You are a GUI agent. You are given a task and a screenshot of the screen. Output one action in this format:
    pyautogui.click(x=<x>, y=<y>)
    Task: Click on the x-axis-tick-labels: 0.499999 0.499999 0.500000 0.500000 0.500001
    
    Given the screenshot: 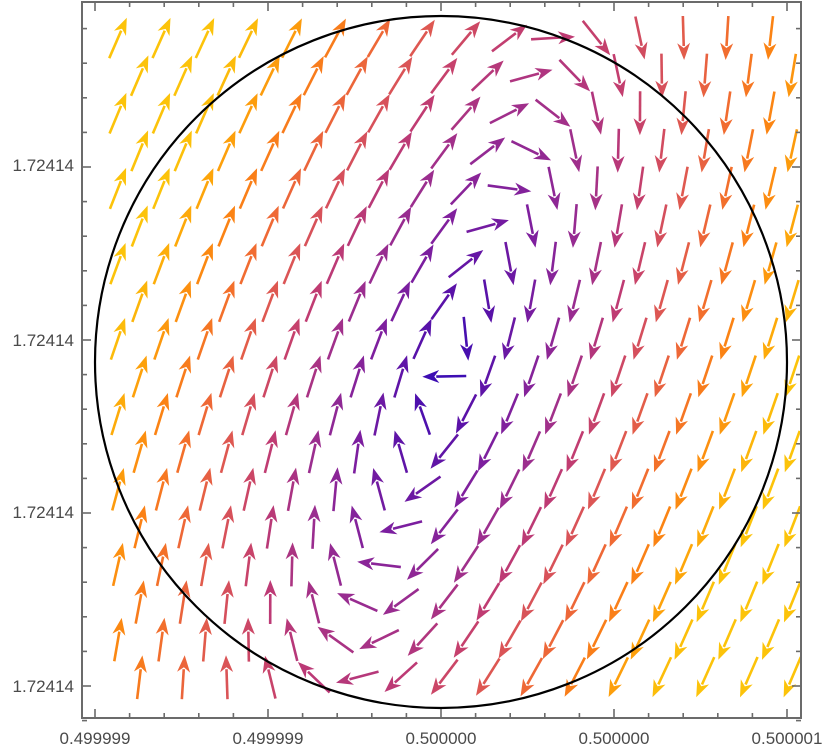 What is the action you would take?
    pyautogui.click(x=441, y=738)
    